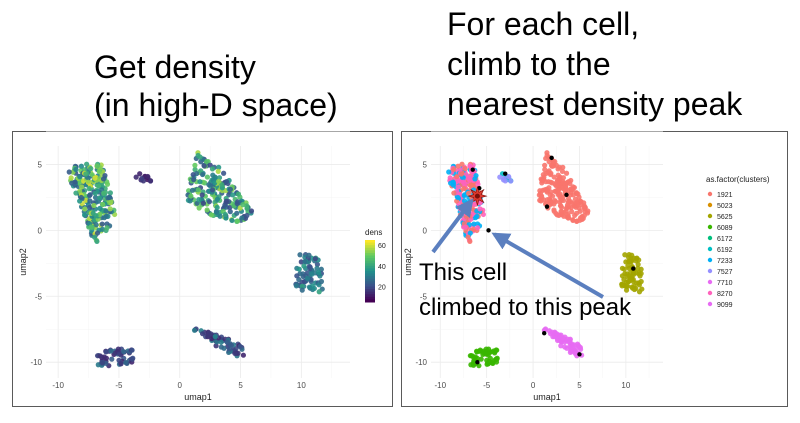 Image resolution: width=800 pixels, height=423 pixels. What do you see at coordinates (240, 385) in the screenshot?
I see `x-tick-label: 5` at bounding box center [240, 385].